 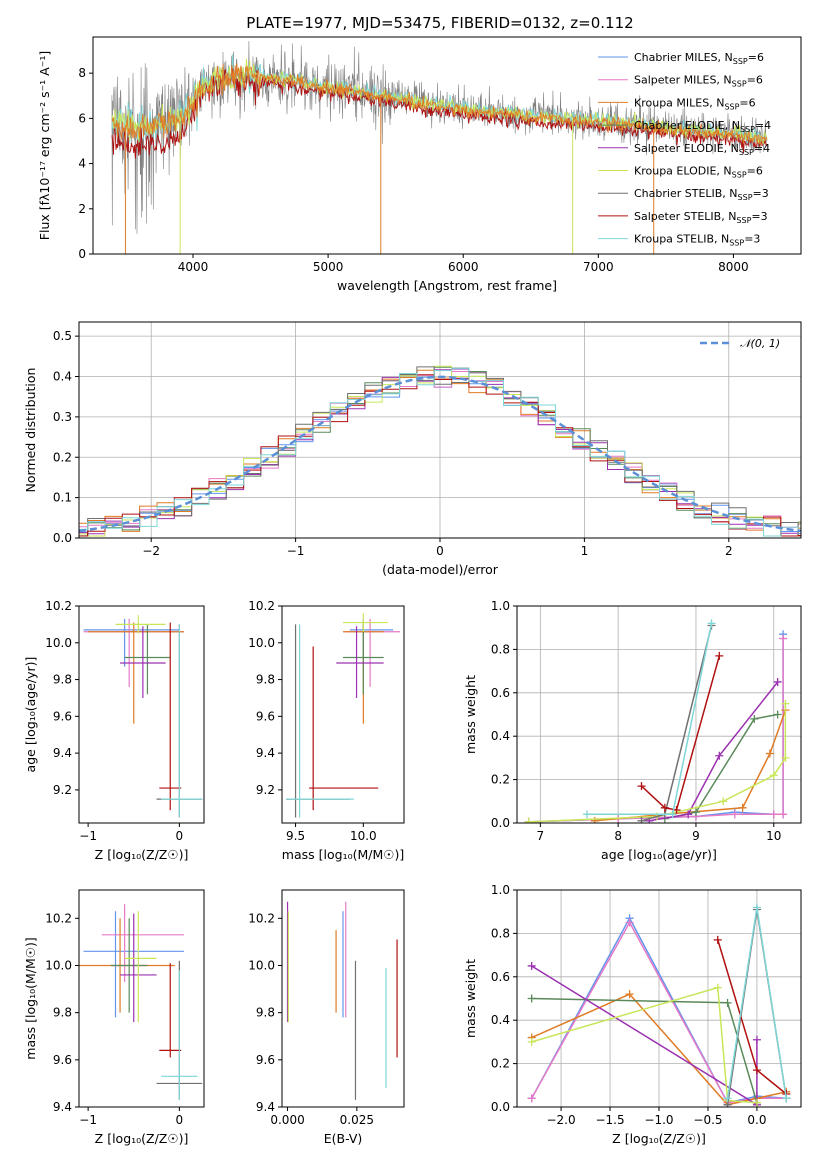 I want to click on legend-label-main: Kroupa ELODIE, N, so click(x=683, y=171).